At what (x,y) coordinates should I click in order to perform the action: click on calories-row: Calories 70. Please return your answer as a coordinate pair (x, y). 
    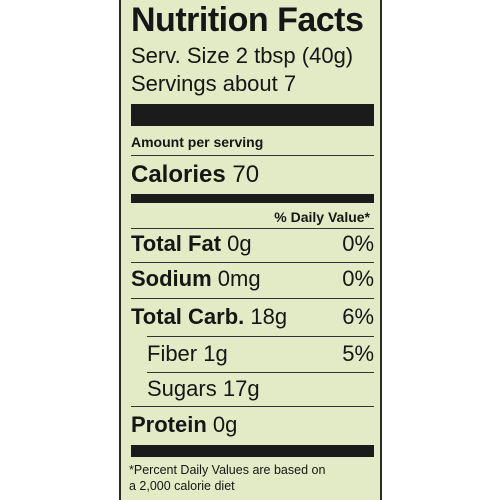
    Looking at the image, I should click on (195, 175).